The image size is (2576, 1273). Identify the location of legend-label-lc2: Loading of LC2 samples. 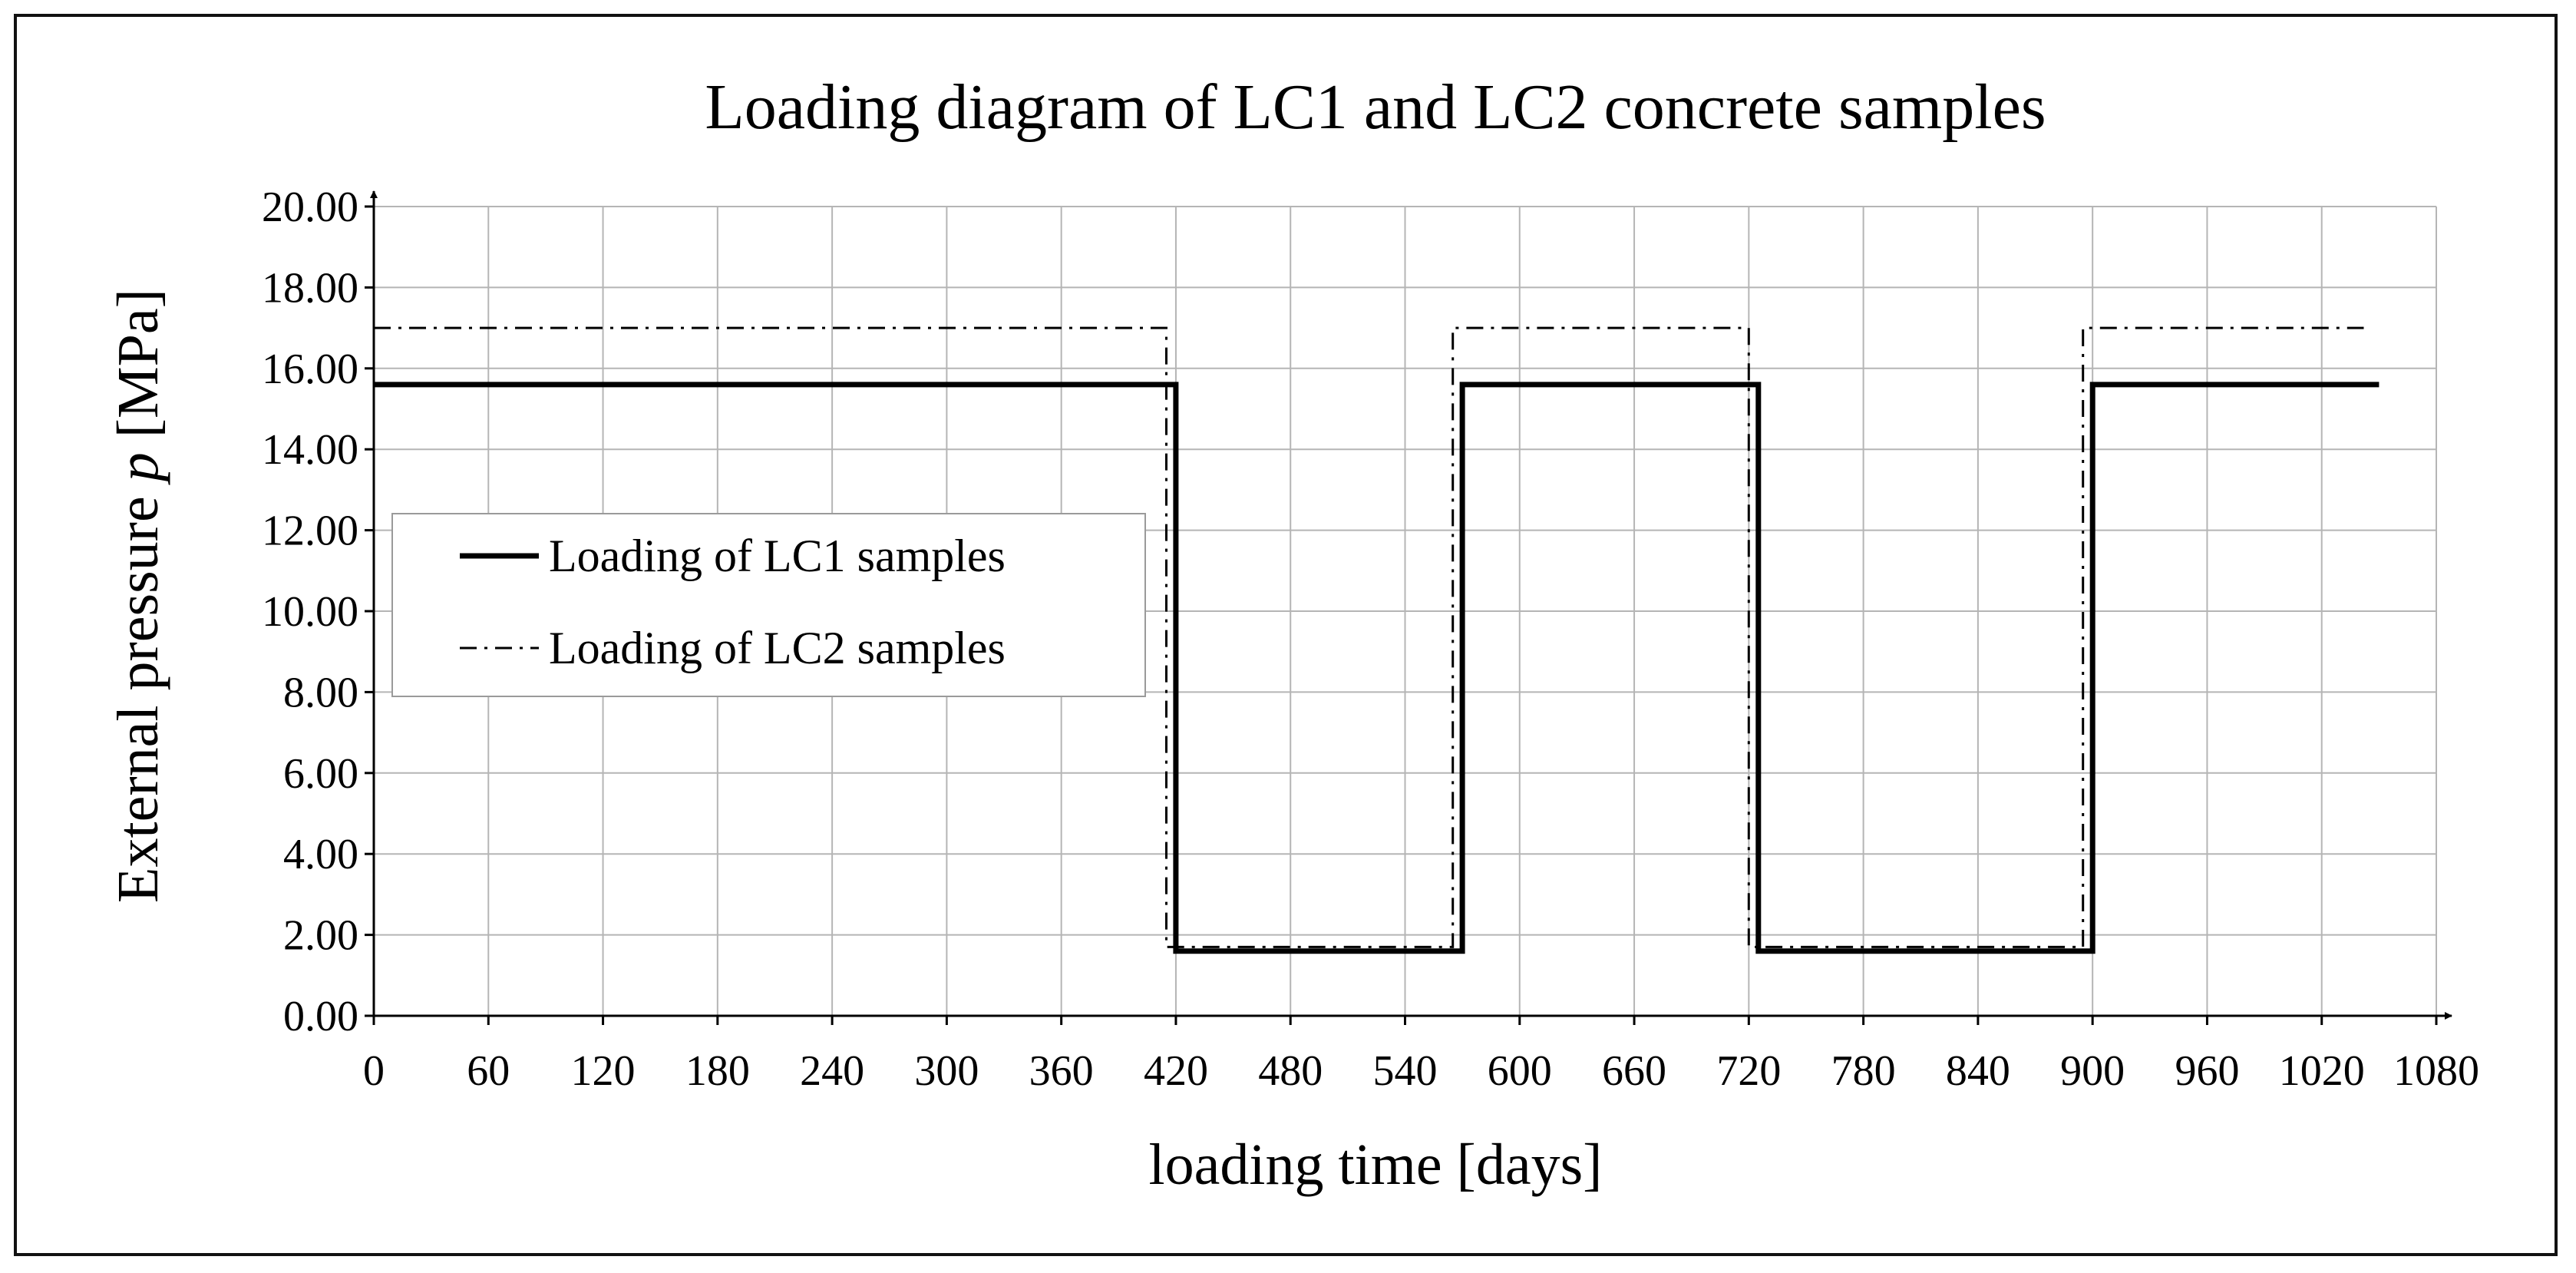
(777, 648).